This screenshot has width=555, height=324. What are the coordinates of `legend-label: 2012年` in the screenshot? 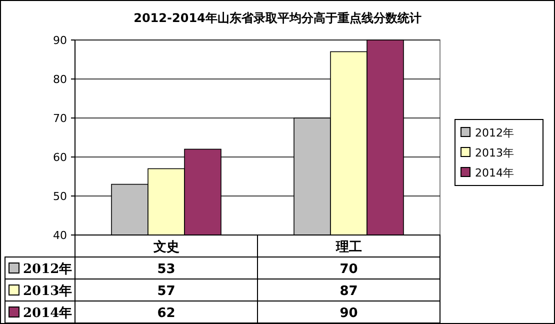 It's located at (47, 269).